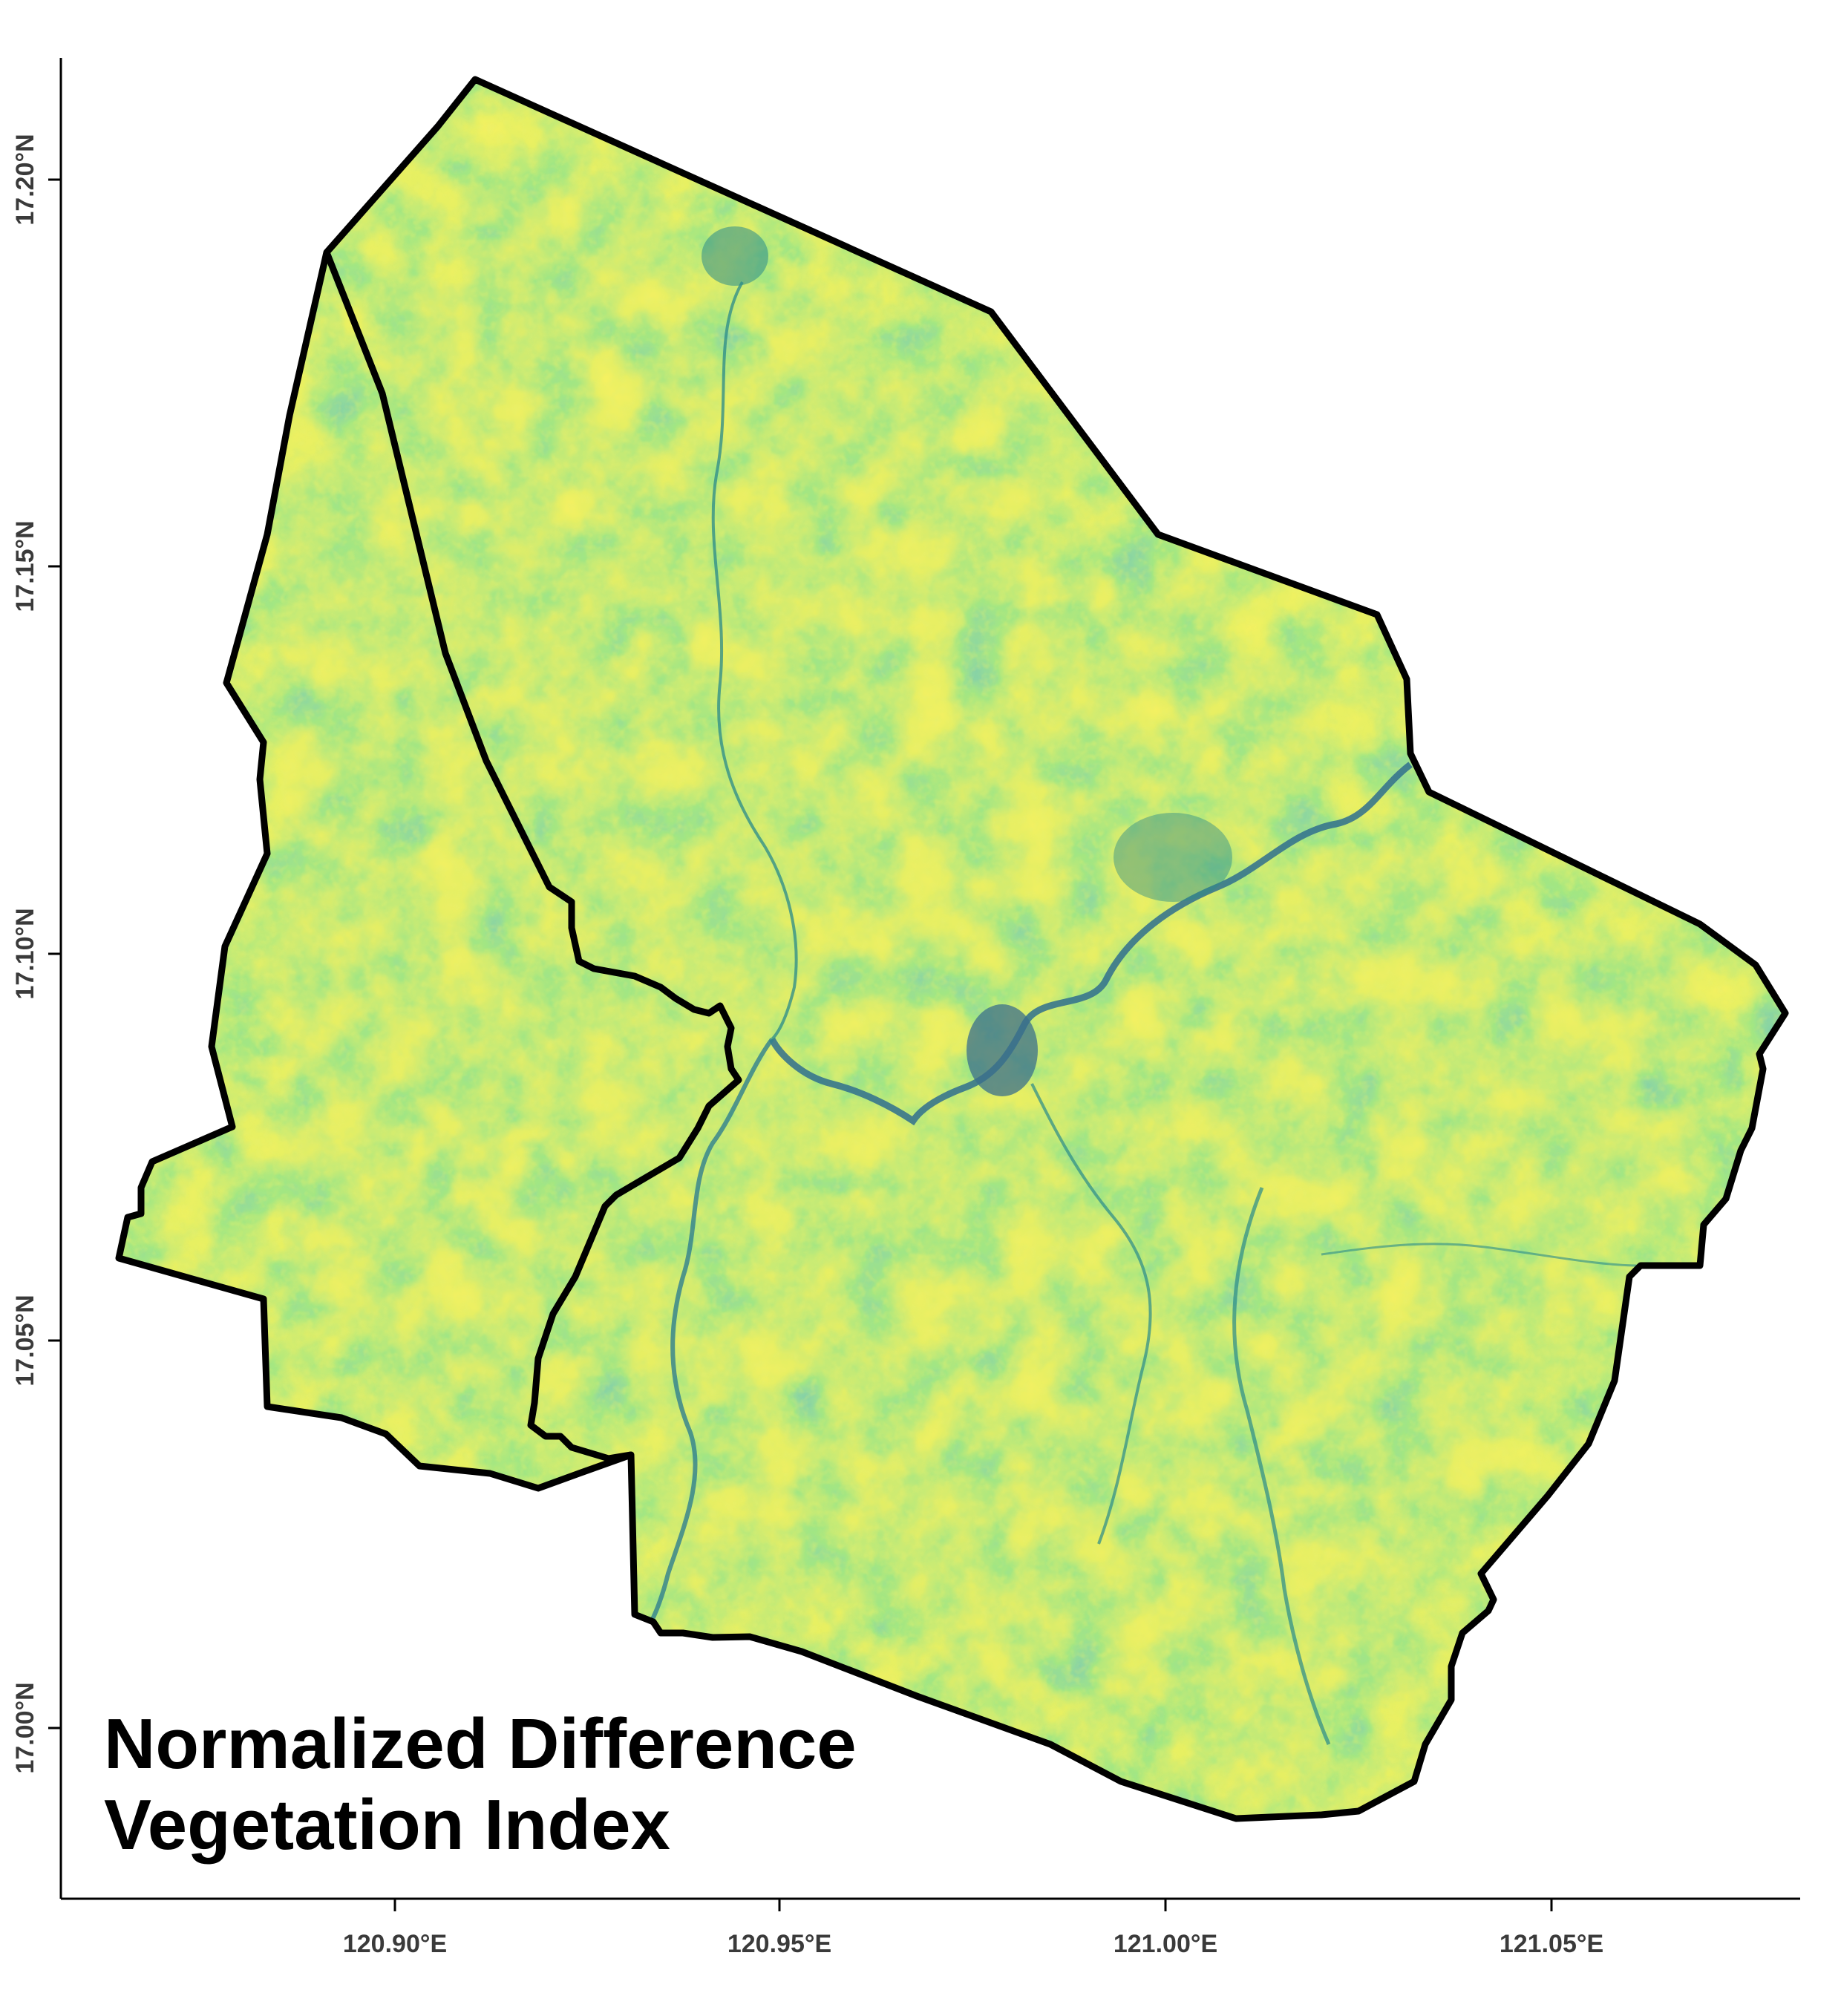 The image size is (1841, 2016). What do you see at coordinates (480, 1744) in the screenshot?
I see `map-title-line-1: Normalized Difference` at bounding box center [480, 1744].